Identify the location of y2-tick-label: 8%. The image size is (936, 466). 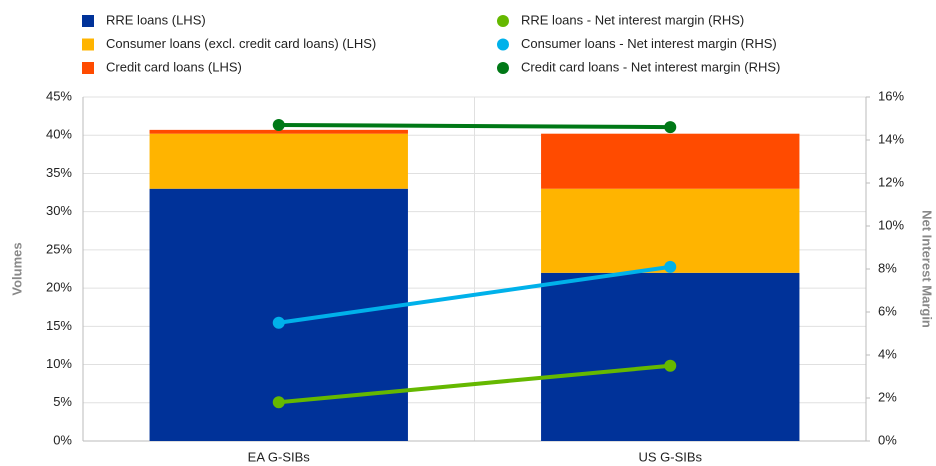
(887, 267).